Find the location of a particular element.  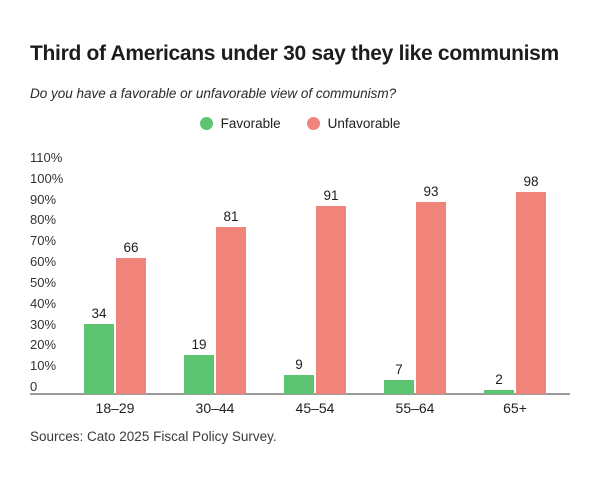

barwrap-favorable: 7 is located at coordinates (399, 378).